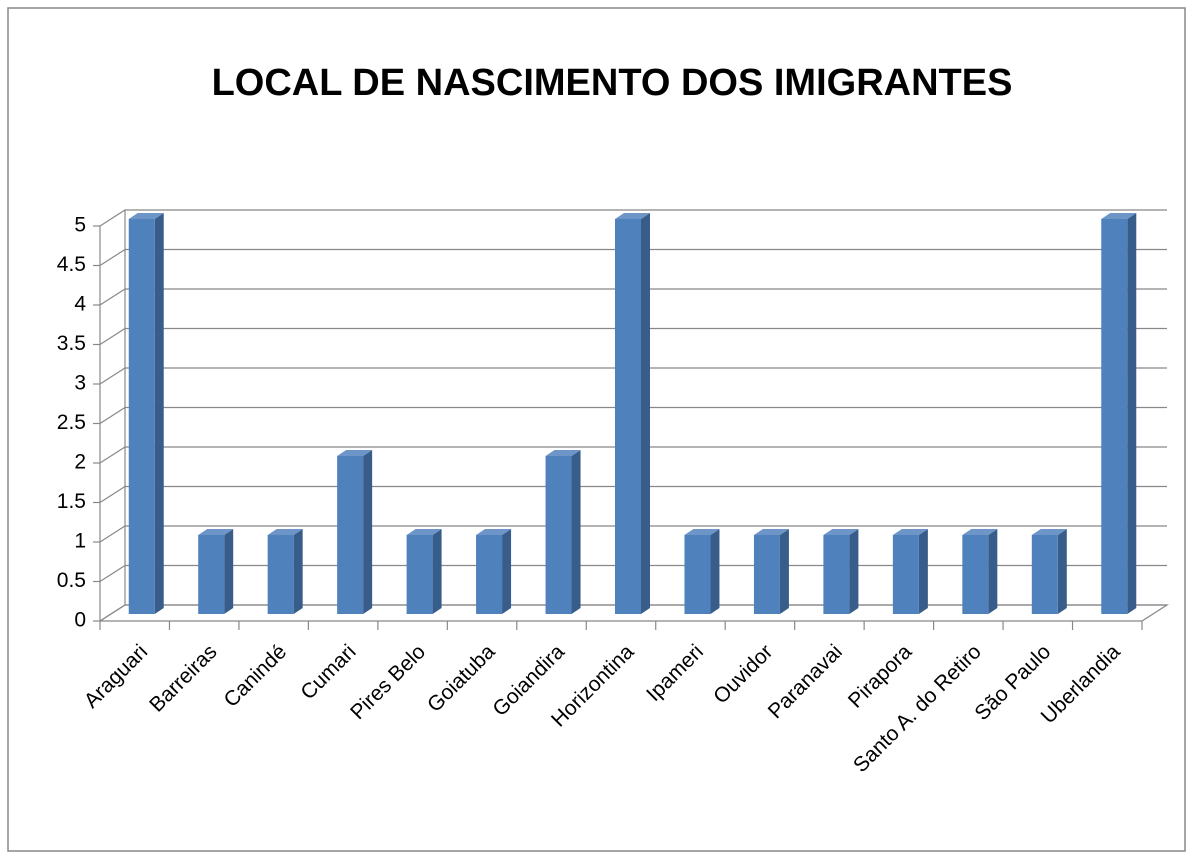 The width and height of the screenshot is (1192, 858). Describe the element at coordinates (71, 501) in the screenshot. I see `y-tick-label: 1.5` at that location.